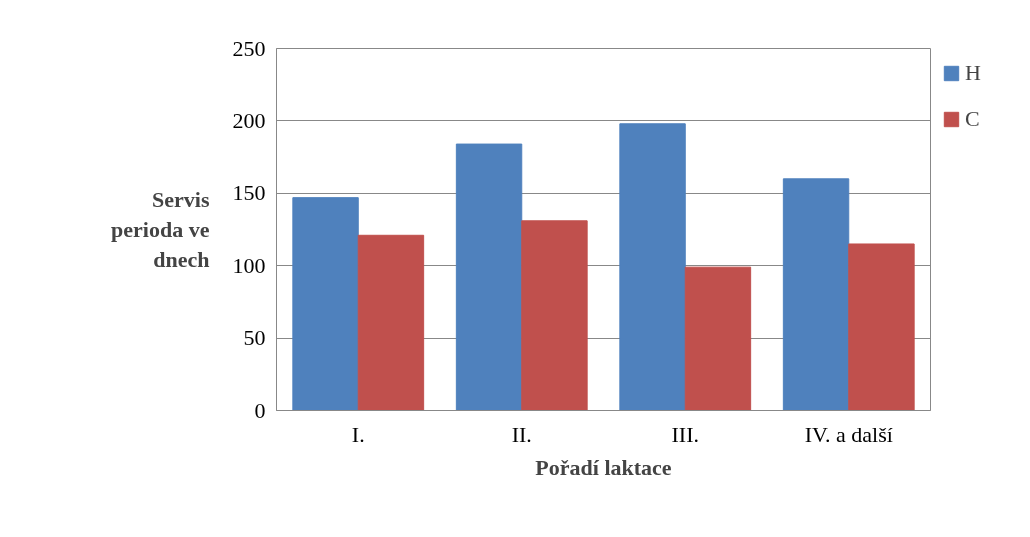 The height and width of the screenshot is (537, 1030). What do you see at coordinates (848, 434) in the screenshot?
I see `x-tick-label: IV. a další` at bounding box center [848, 434].